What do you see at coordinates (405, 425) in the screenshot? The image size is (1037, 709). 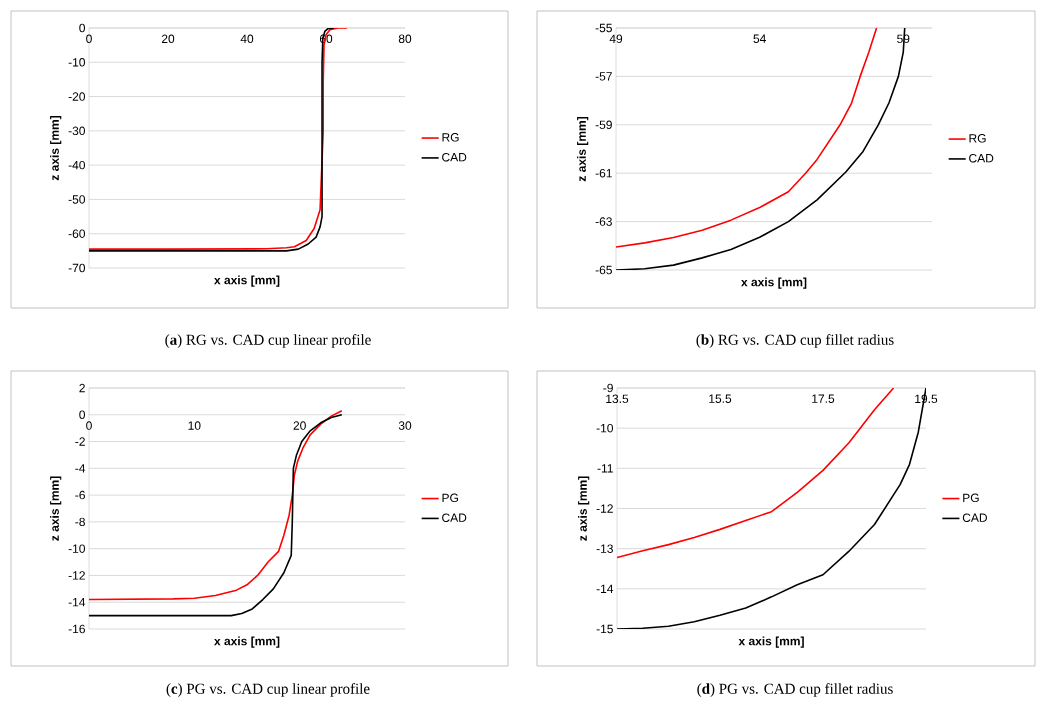 I see `x-tick-label: 30` at bounding box center [405, 425].